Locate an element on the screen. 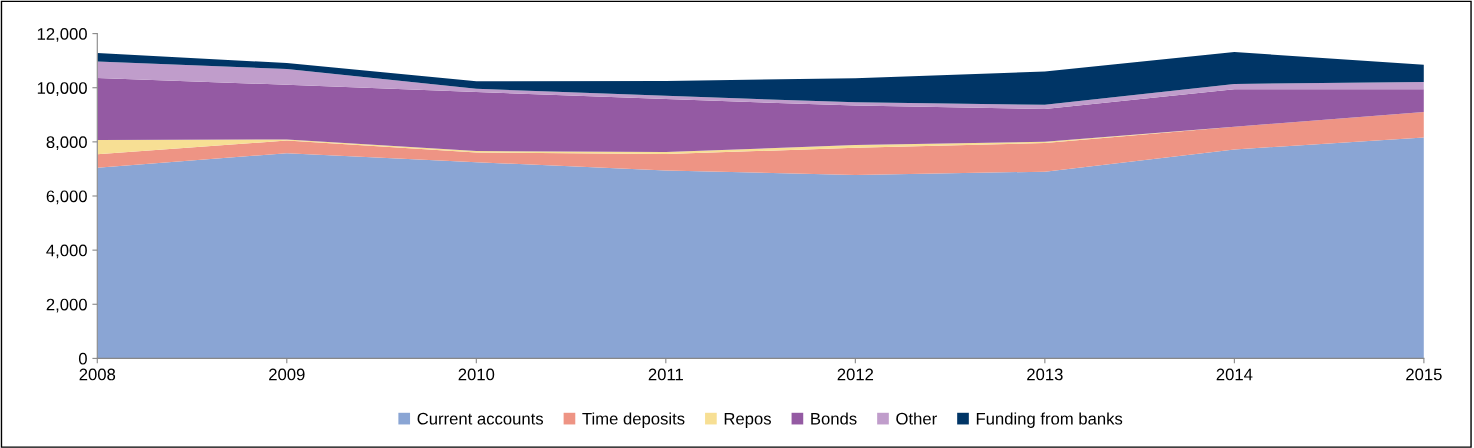 This screenshot has height=448, width=1474. y-tick-label: 12,000 is located at coordinates (62, 35).